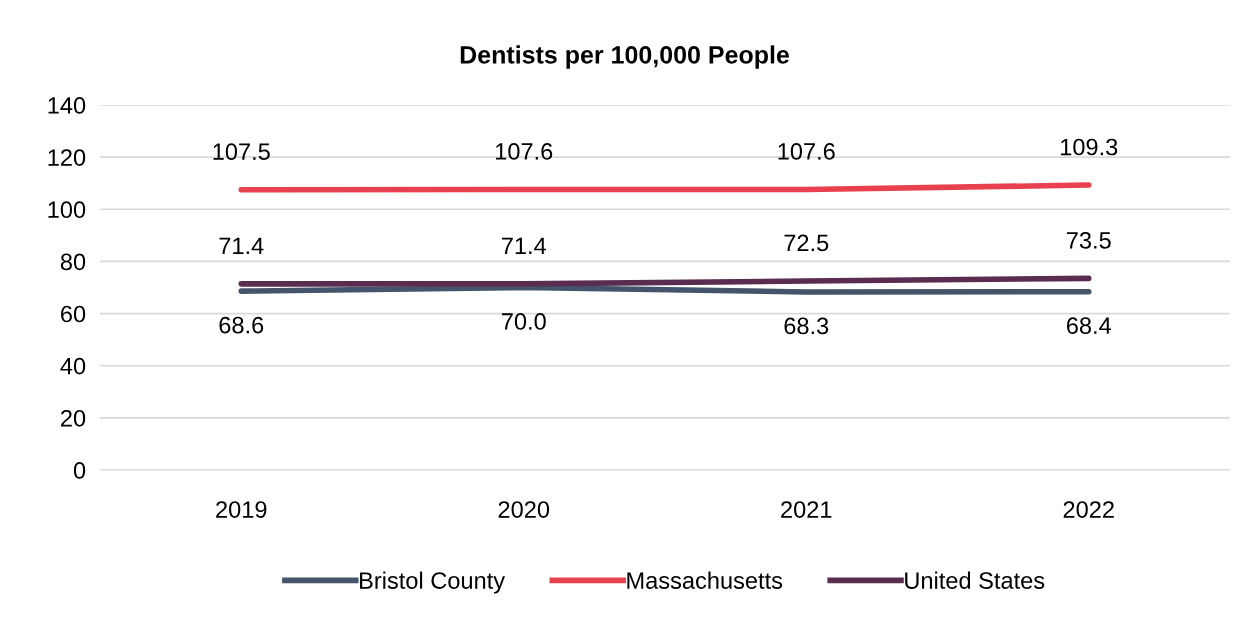 Image resolution: width=1249 pixels, height=618 pixels. What do you see at coordinates (806, 326) in the screenshot?
I see `data-label: 68.3` at bounding box center [806, 326].